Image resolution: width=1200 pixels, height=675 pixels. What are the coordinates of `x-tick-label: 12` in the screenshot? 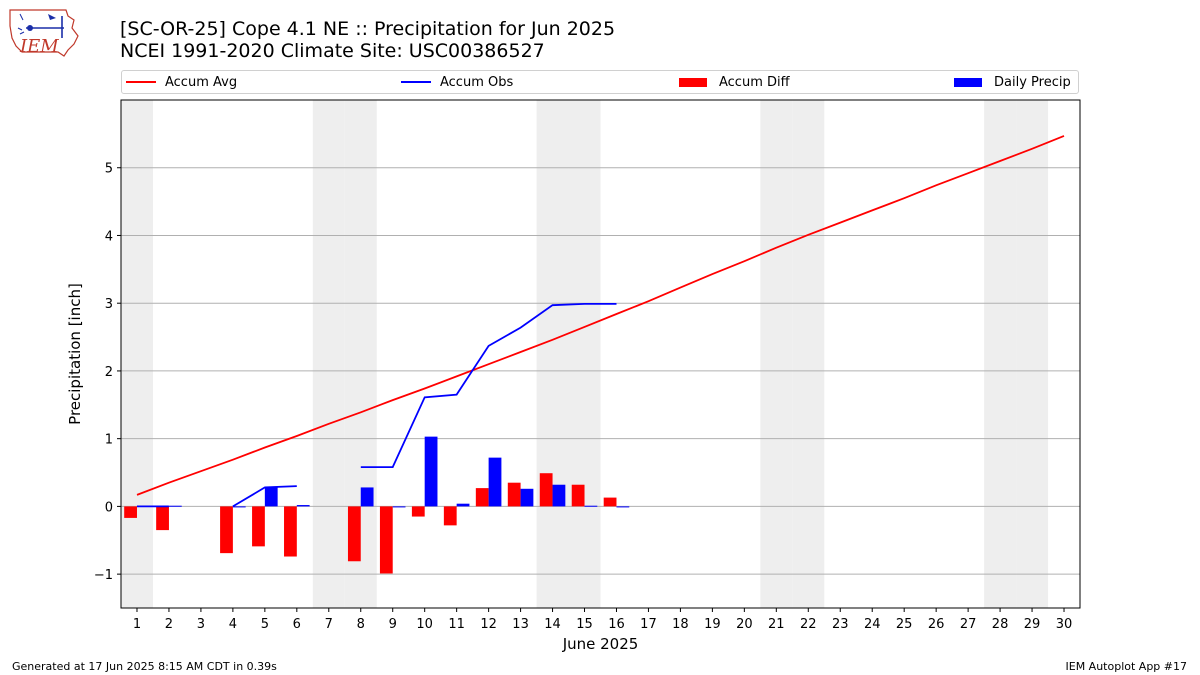 It's located at (488, 624).